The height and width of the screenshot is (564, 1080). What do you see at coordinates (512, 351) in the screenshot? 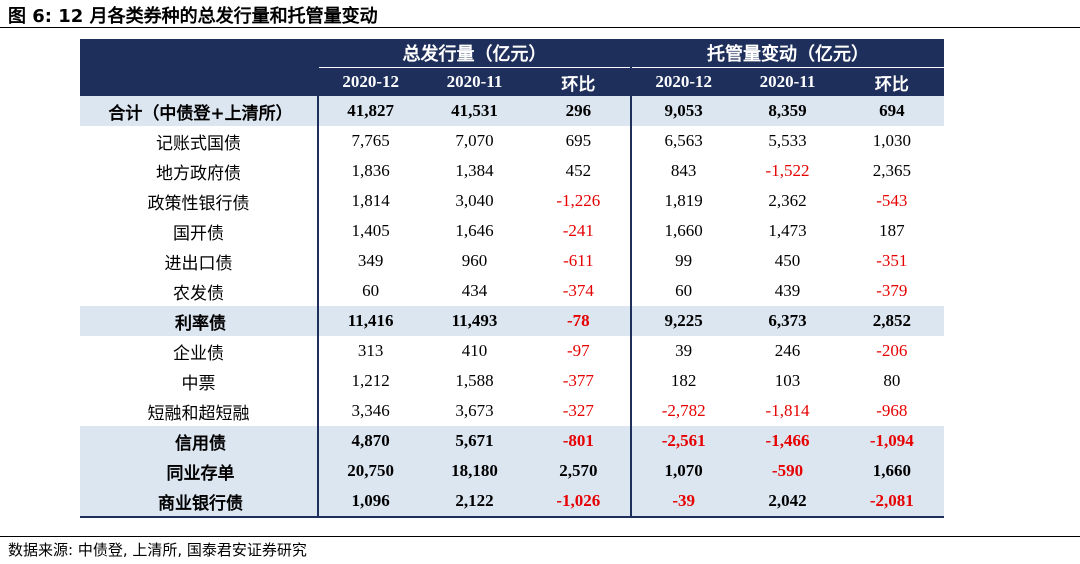
I see `table-row: 企业债 313 410 -97 39 246 -206` at bounding box center [512, 351].